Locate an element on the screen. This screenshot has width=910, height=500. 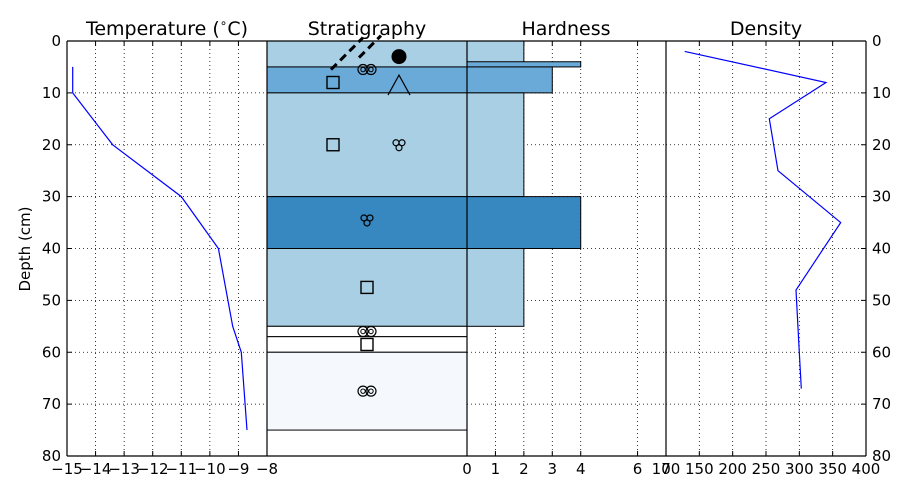
depth-tick-label-left: 30 is located at coordinates (51, 197).